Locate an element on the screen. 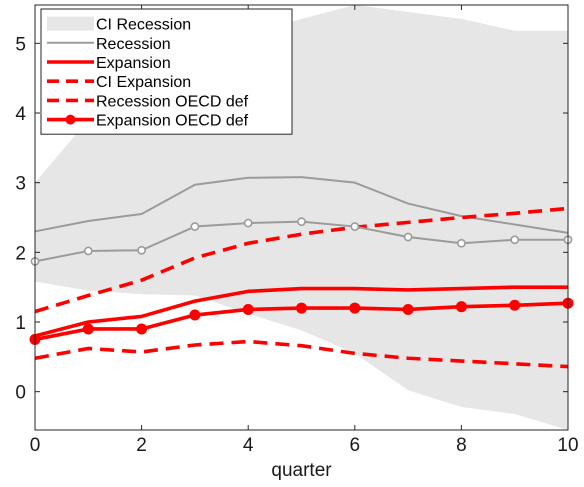  x-axis-label: quarter is located at coordinates (301, 470).